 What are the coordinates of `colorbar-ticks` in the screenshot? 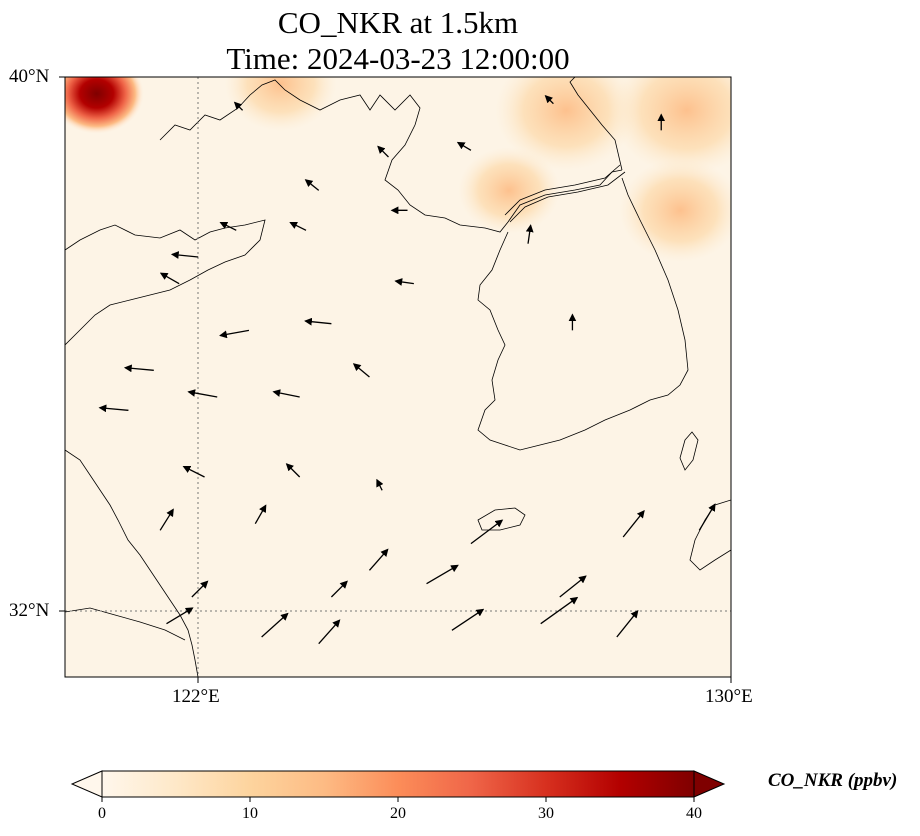 It's located at (398, 799).